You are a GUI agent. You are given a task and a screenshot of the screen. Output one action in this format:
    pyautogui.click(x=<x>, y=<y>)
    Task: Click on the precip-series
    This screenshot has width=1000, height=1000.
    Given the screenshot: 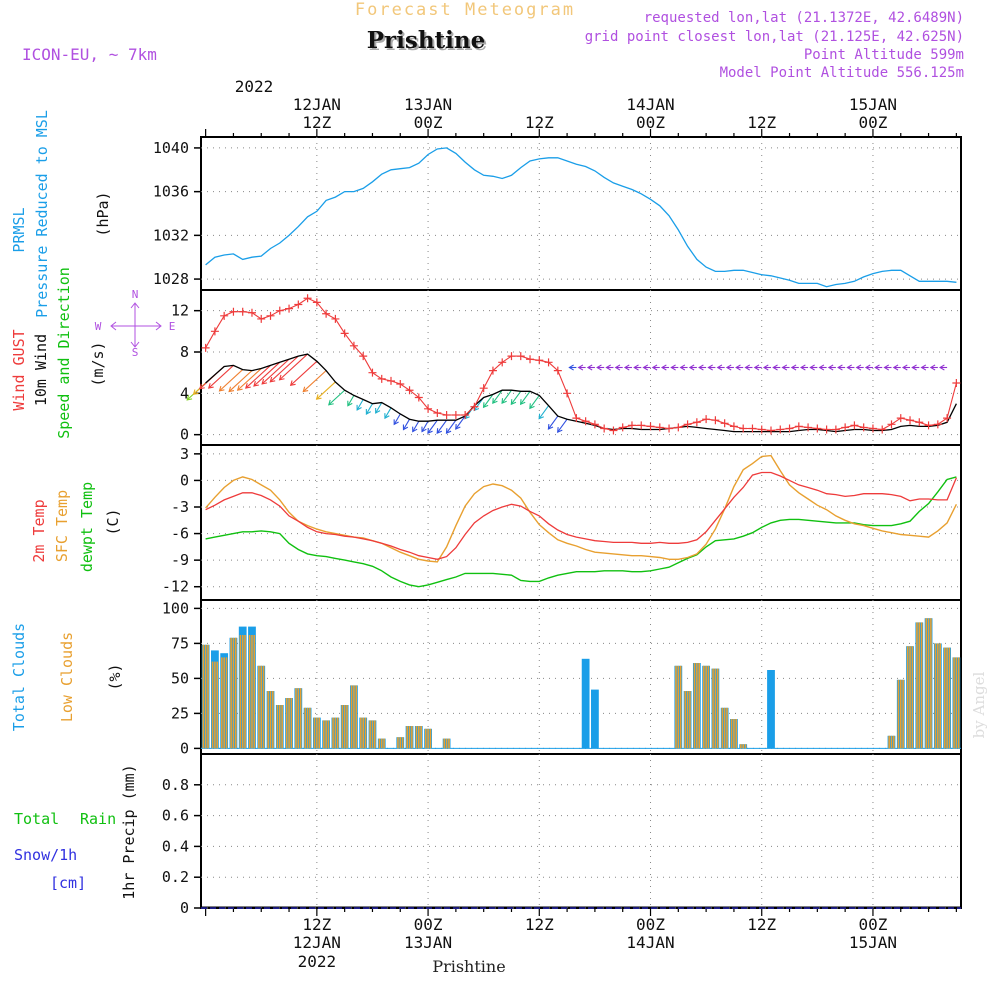 What is the action you would take?
    pyautogui.click(x=581, y=907)
    